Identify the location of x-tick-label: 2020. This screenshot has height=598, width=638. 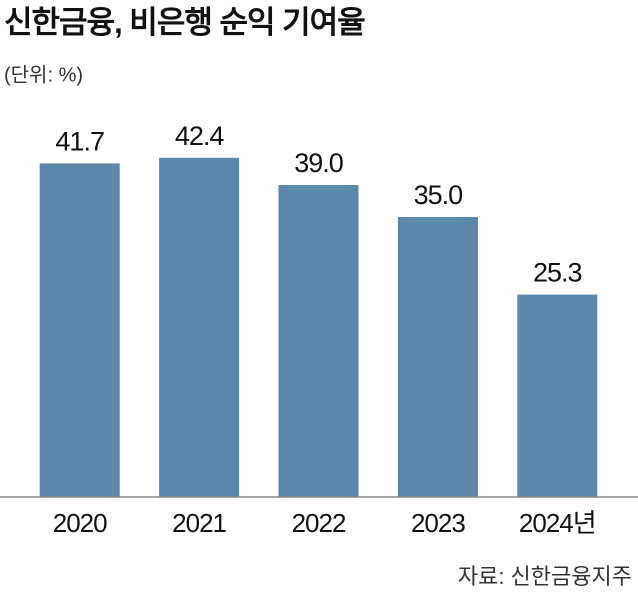
(80, 523).